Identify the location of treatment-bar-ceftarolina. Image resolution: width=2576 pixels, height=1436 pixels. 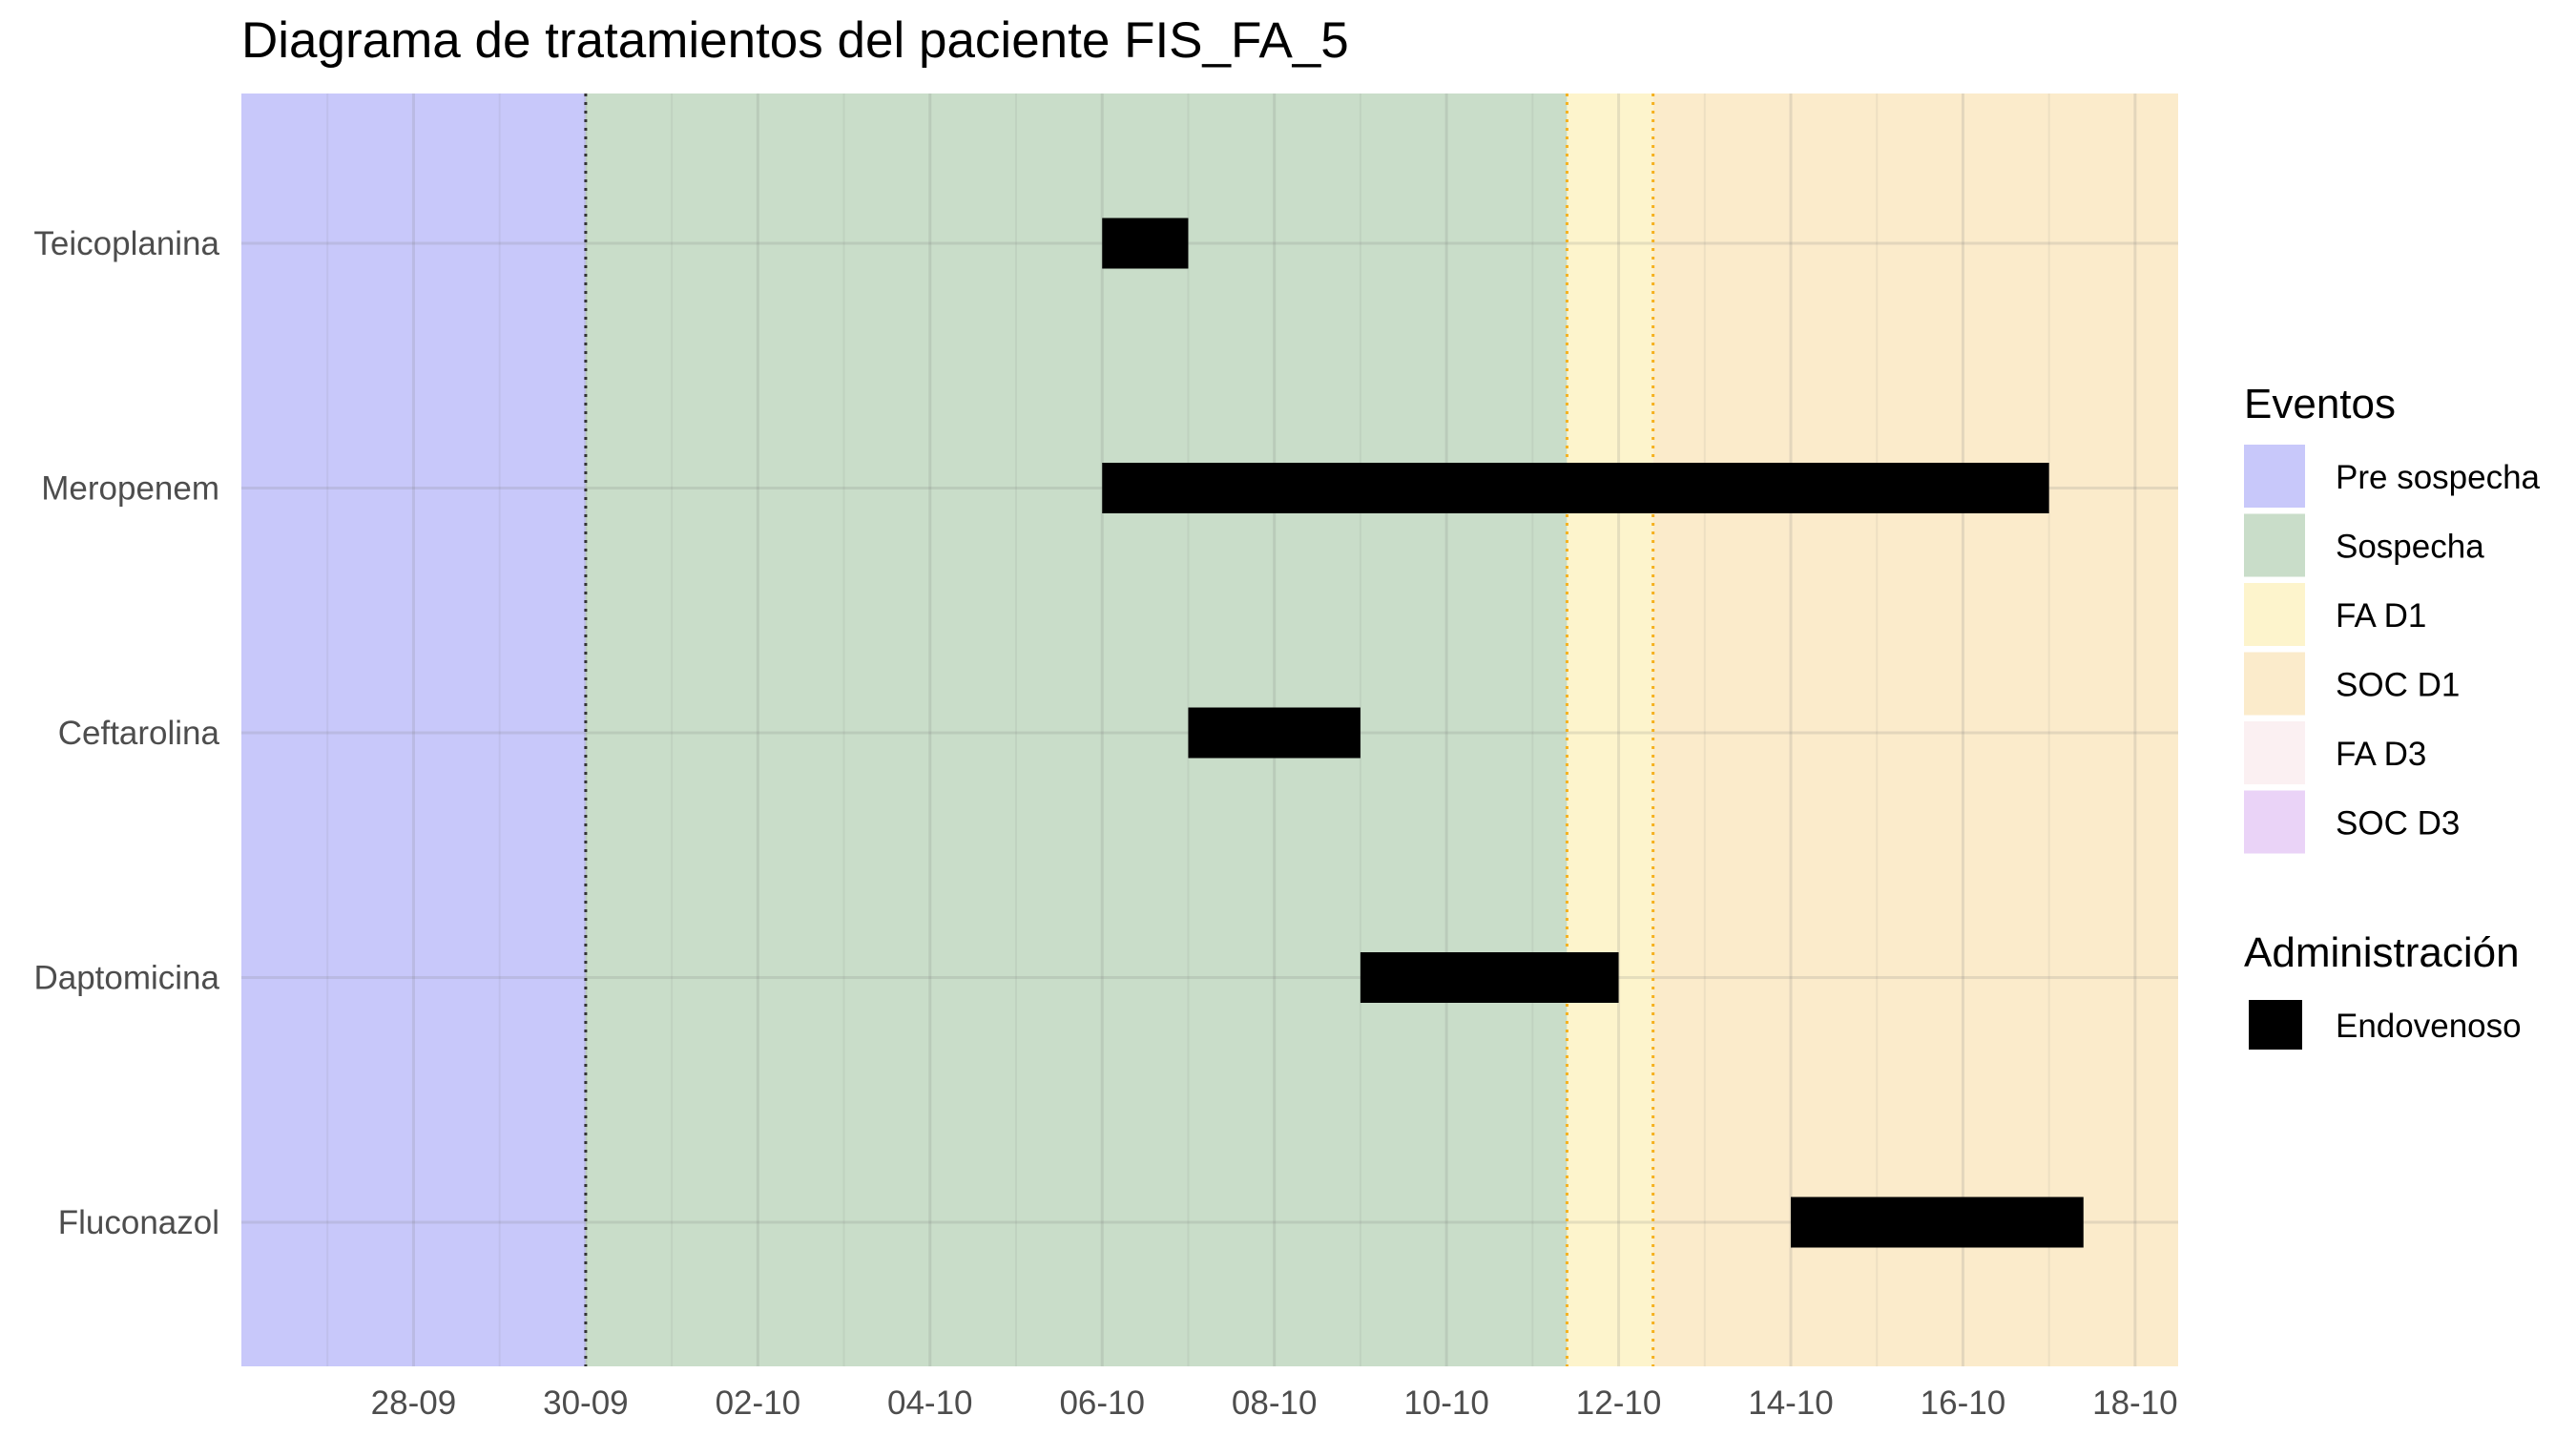
(1274, 733).